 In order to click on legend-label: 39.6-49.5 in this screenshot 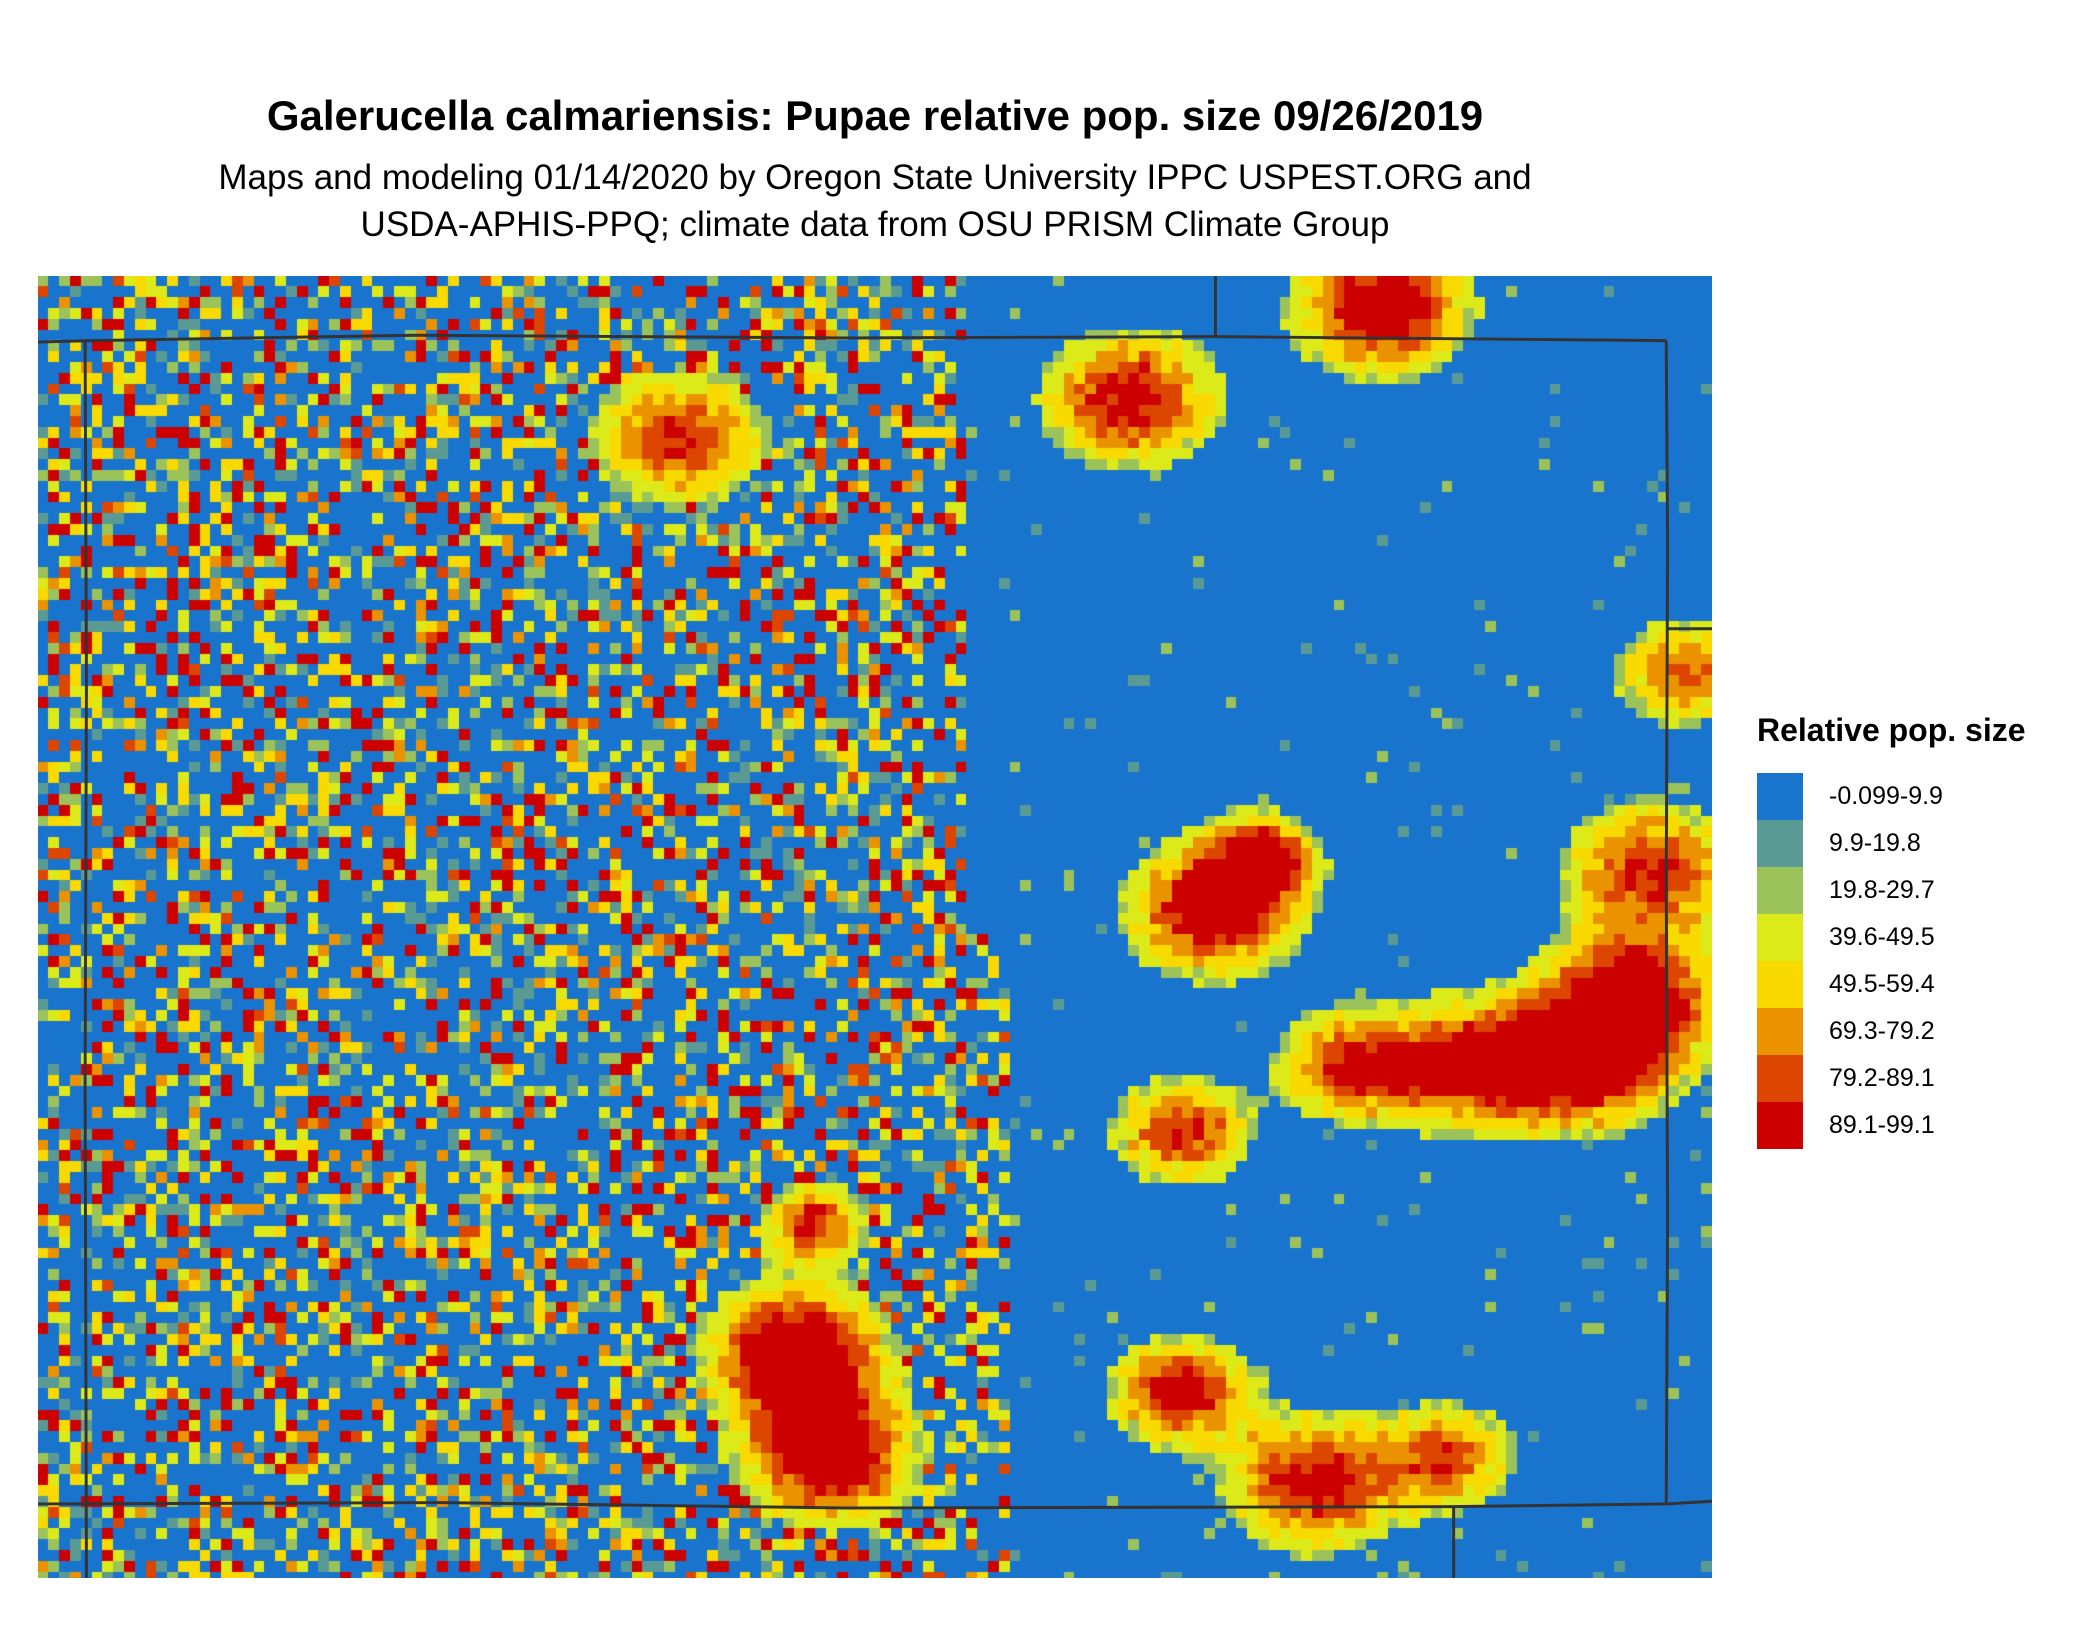, I will do `click(1882, 937)`.